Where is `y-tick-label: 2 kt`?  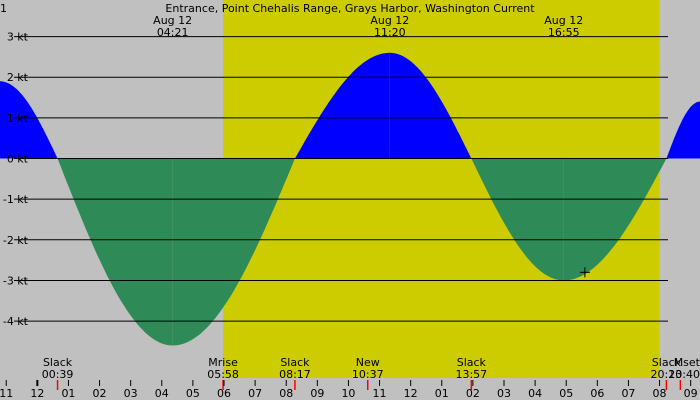
y-tick-label: 2 kt is located at coordinates (18, 77).